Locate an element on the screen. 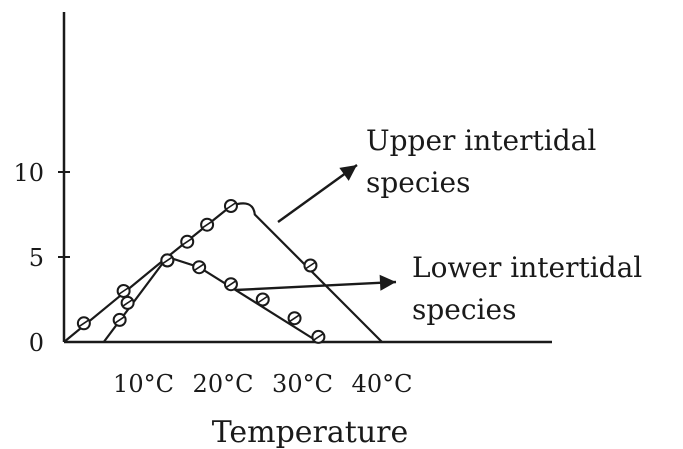 Image resolution: width=683 pixels, height=449 pixels. annotation-text: Upper intertidal is located at coordinates (481, 140).